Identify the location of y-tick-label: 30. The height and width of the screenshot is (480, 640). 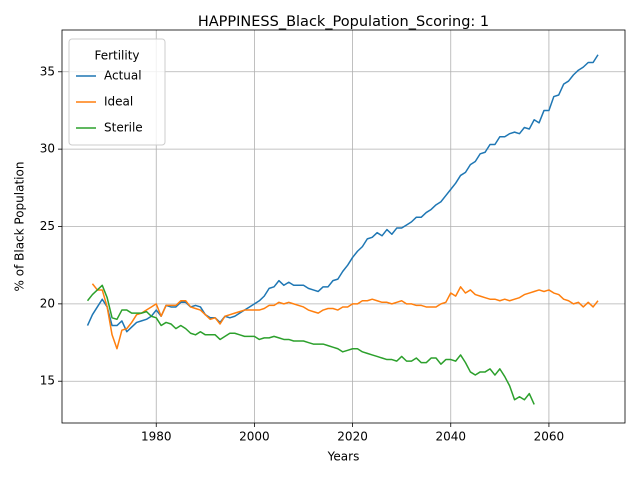
(47, 149).